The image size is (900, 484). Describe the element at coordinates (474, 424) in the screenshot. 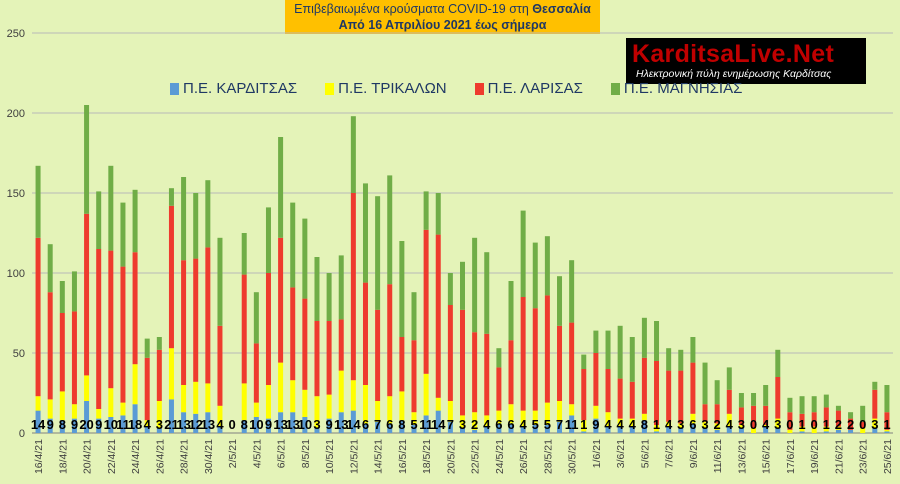

I see `data-label-karditsa: 2` at that location.